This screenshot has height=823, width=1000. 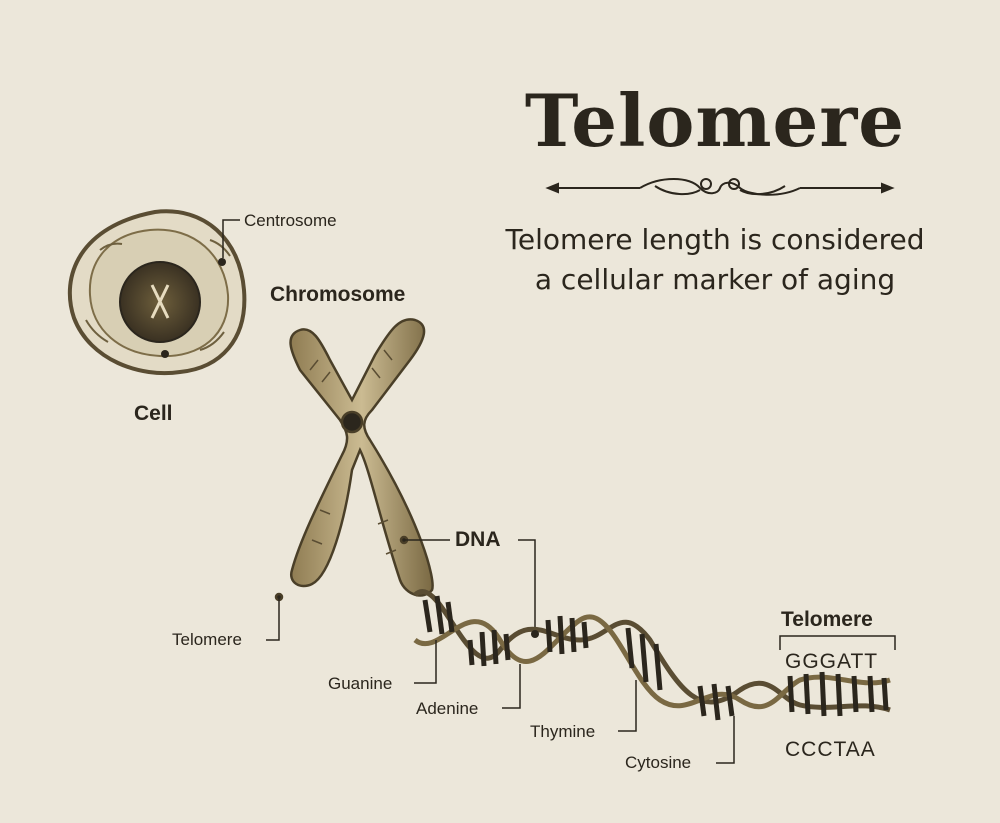 What do you see at coordinates (354, 460) in the screenshot?
I see `chromosome-illustration` at bounding box center [354, 460].